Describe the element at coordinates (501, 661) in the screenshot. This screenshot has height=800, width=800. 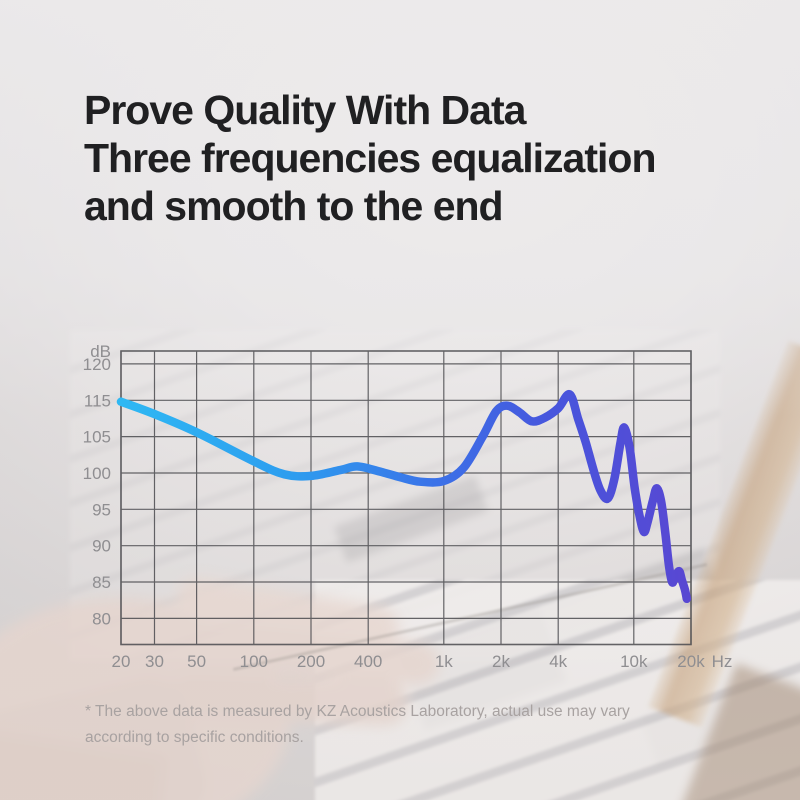
I see `svg-text: 2k` at that location.